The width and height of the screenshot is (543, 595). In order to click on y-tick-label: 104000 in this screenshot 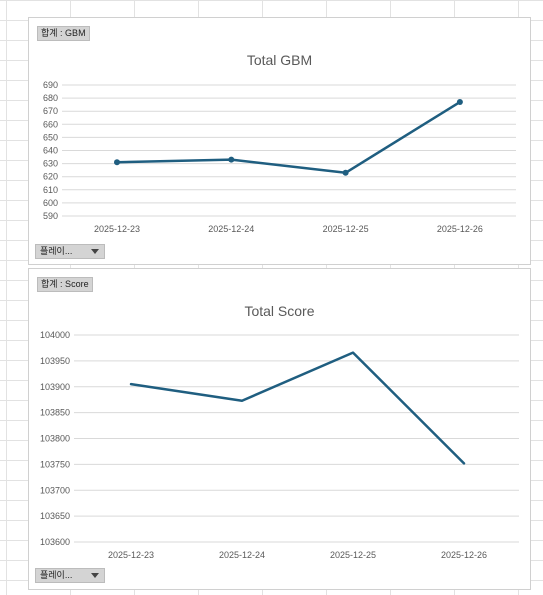, I will do `click(55, 335)`.